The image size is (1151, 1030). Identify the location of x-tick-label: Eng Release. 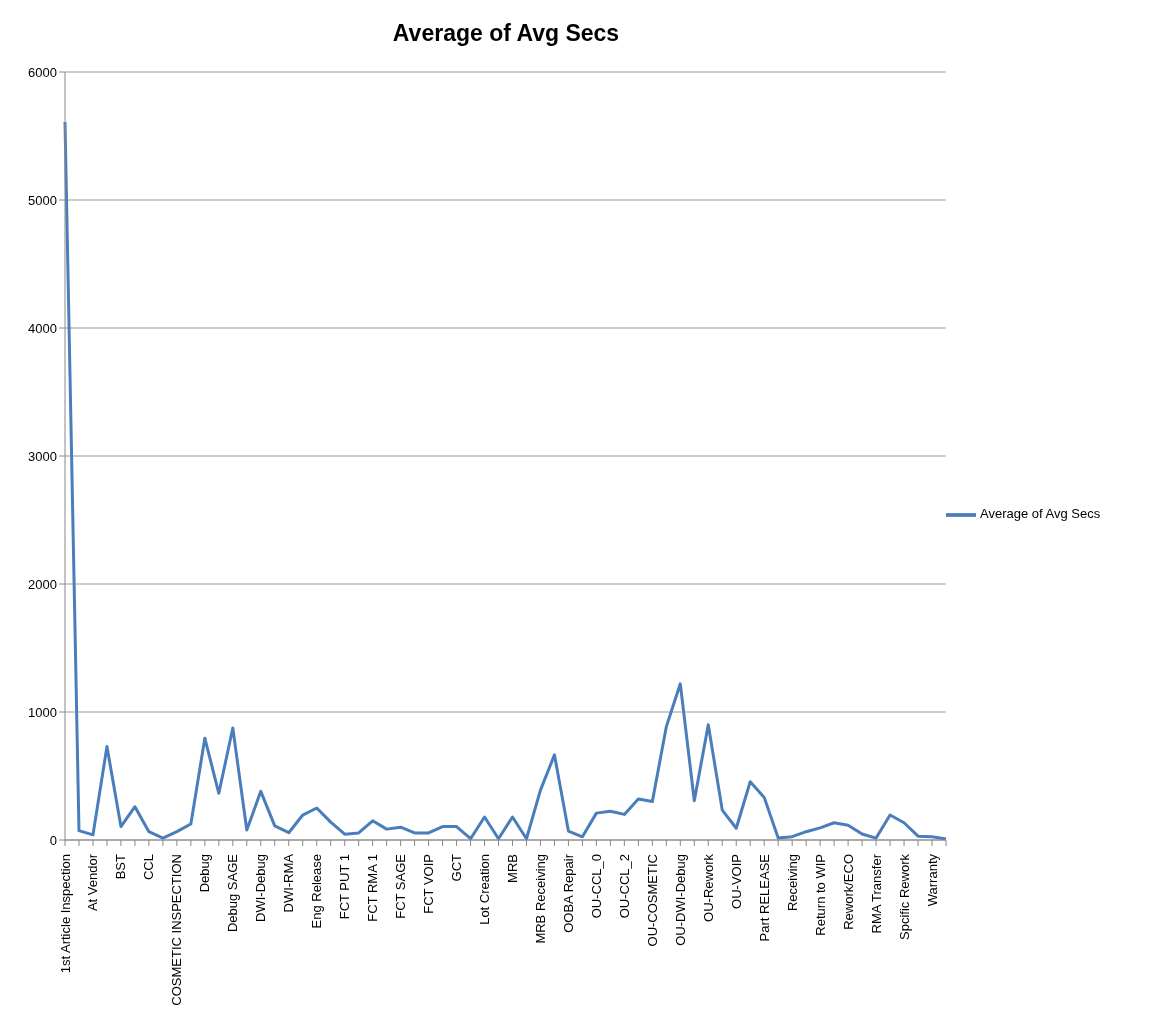
(317, 891).